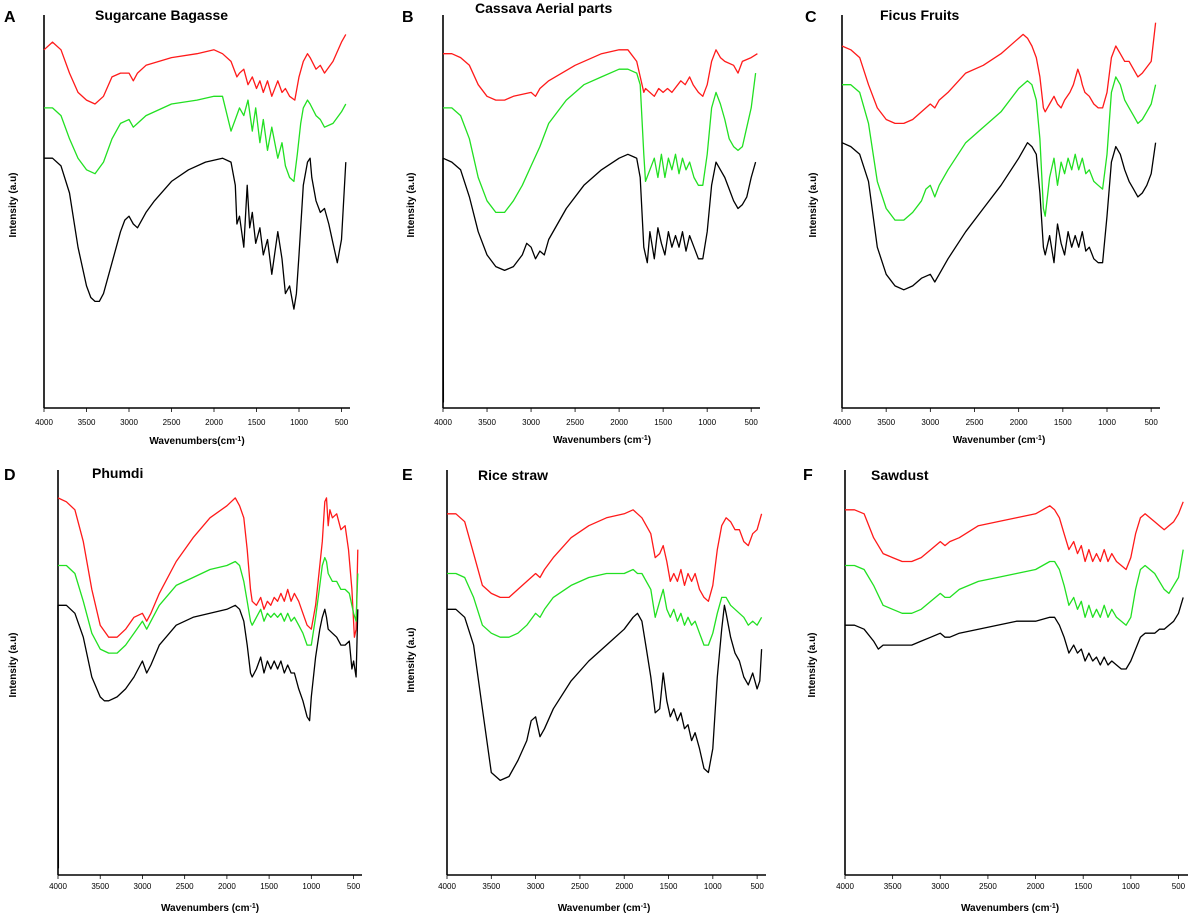  Describe the element at coordinates (893, 886) in the screenshot. I see `panel-f-tick-label-3500: 3500` at that location.